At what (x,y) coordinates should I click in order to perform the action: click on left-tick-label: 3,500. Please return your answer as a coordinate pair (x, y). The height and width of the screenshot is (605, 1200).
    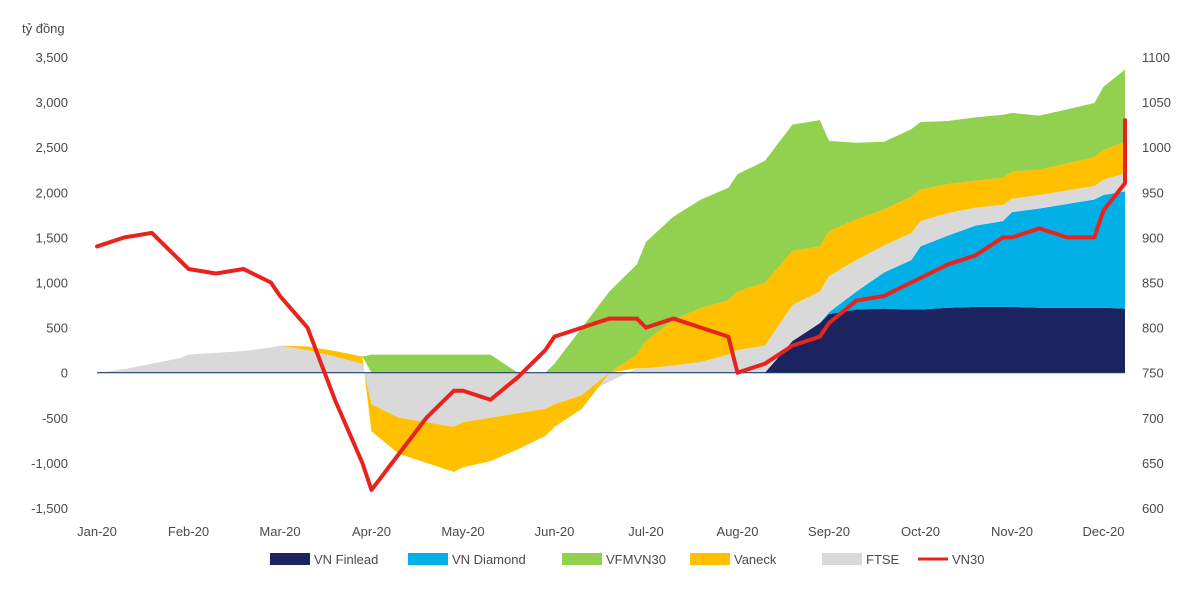
    Looking at the image, I should click on (51, 57).